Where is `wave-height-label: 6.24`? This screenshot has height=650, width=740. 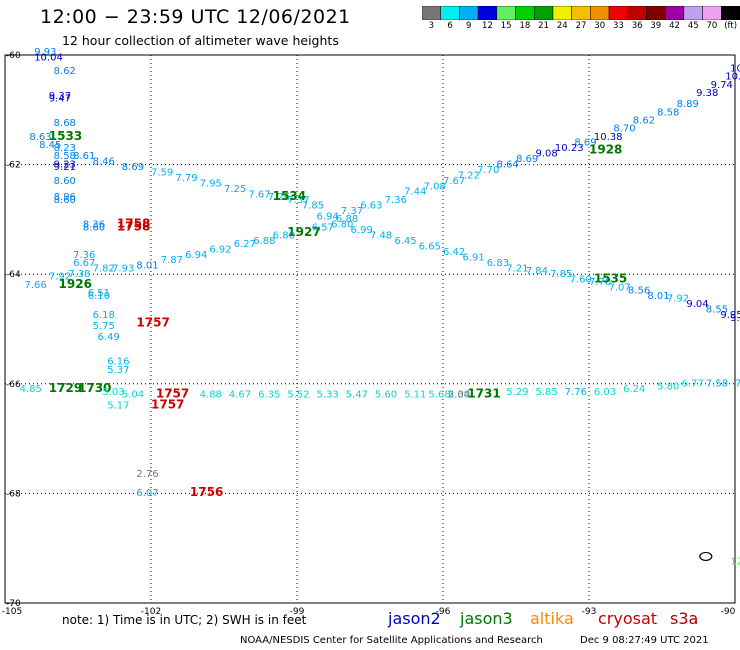
wave-height-label: 6.24 is located at coordinates (634, 389).